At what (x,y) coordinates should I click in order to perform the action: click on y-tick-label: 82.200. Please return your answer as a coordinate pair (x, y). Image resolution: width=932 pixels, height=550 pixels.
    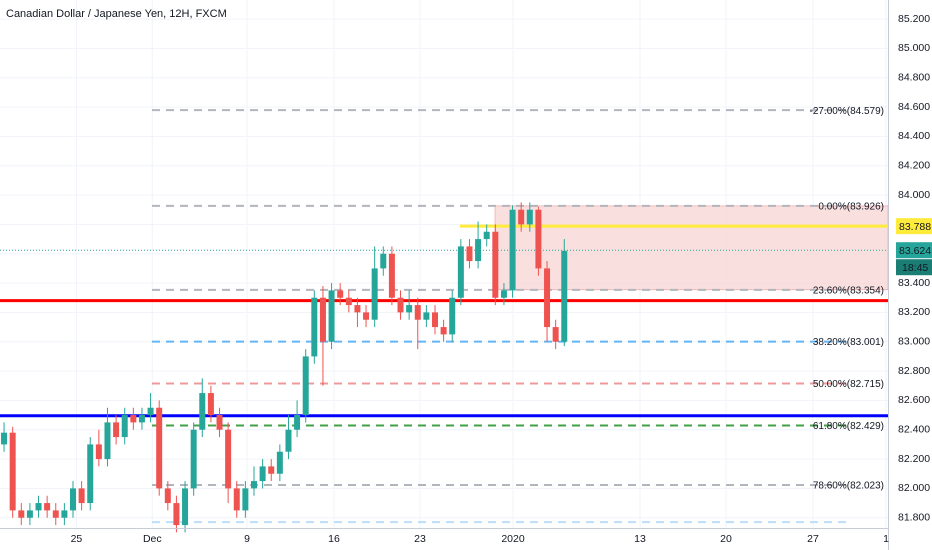
    Looking at the image, I should click on (914, 459).